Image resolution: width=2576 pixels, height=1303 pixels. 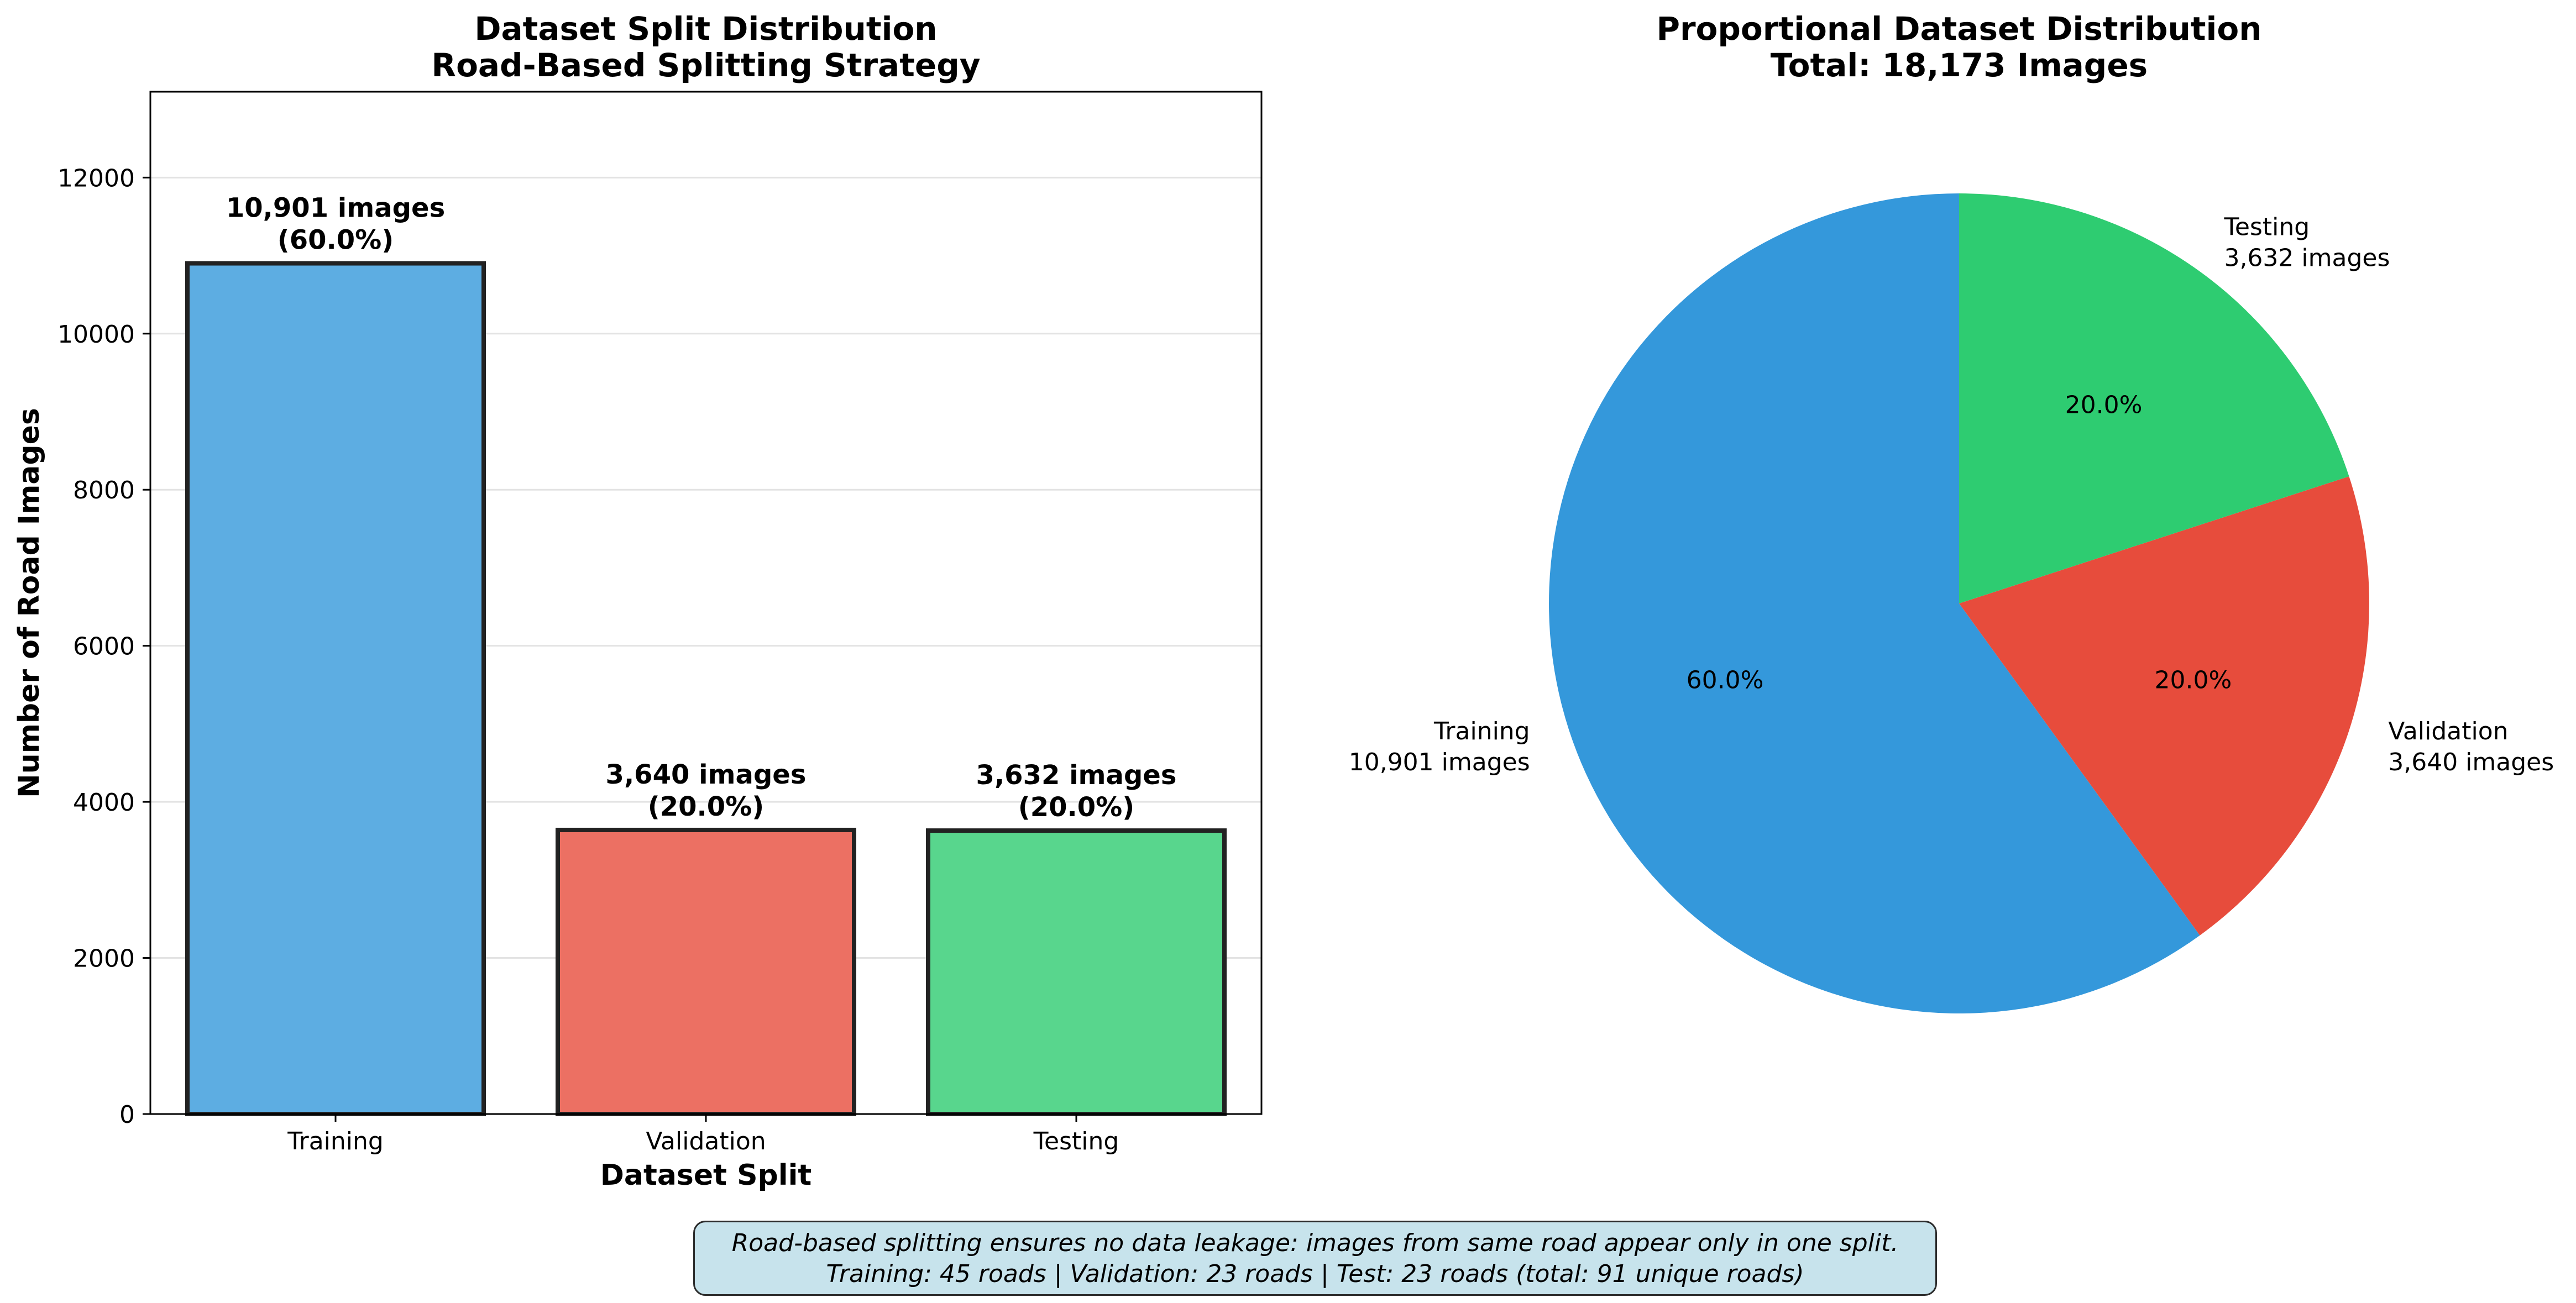 What do you see at coordinates (96, 335) in the screenshot?
I see `y-tick-label: 10000` at bounding box center [96, 335].